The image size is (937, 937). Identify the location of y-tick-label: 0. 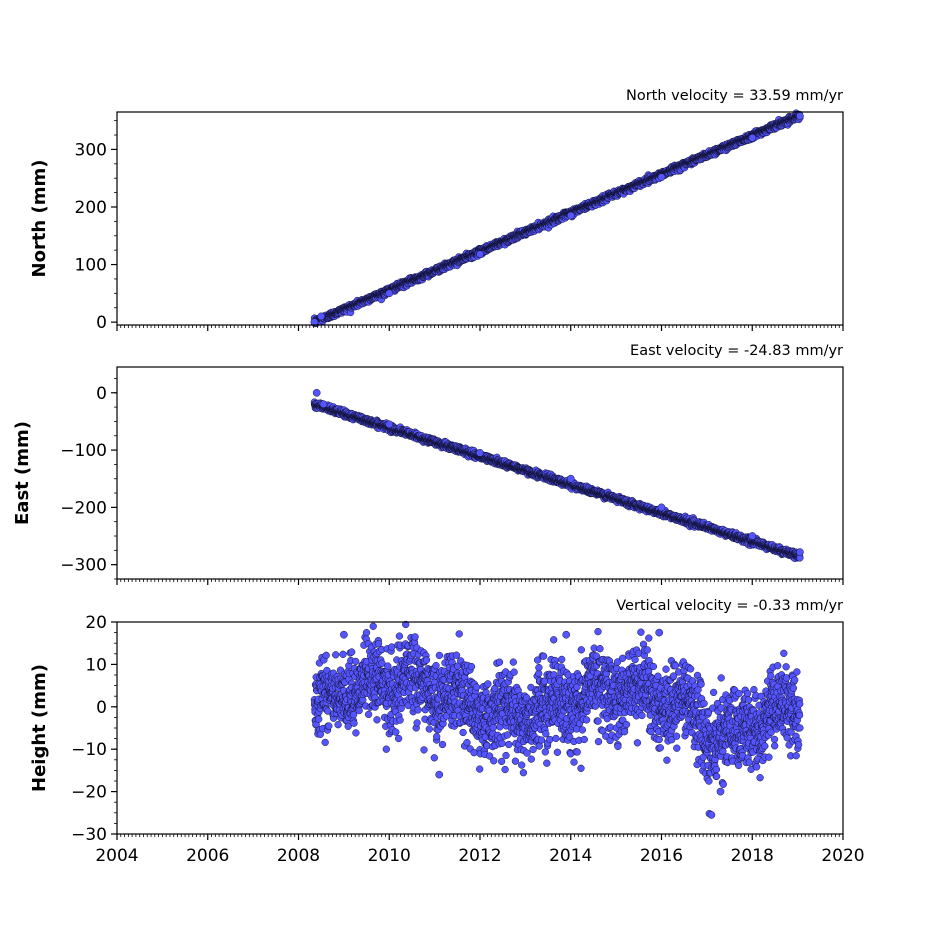
(101, 323).